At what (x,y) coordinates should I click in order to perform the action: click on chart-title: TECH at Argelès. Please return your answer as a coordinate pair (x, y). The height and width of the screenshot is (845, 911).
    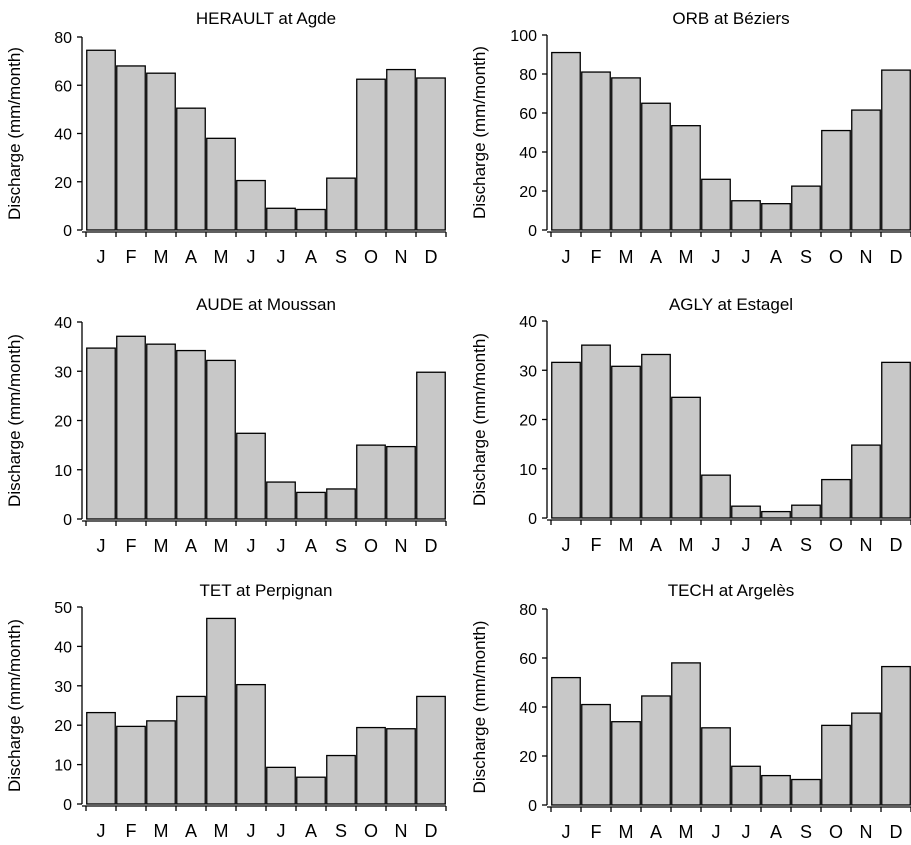
    Looking at the image, I should click on (731, 590).